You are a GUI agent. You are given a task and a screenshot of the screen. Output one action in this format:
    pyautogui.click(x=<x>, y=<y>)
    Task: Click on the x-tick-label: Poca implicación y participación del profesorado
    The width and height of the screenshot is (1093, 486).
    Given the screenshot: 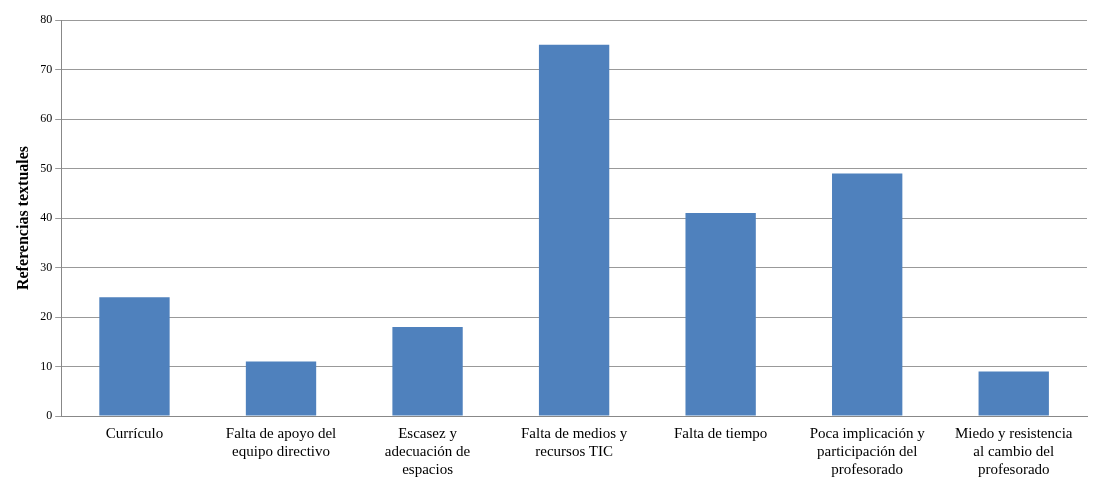 What is the action you would take?
    pyautogui.click(x=867, y=450)
    